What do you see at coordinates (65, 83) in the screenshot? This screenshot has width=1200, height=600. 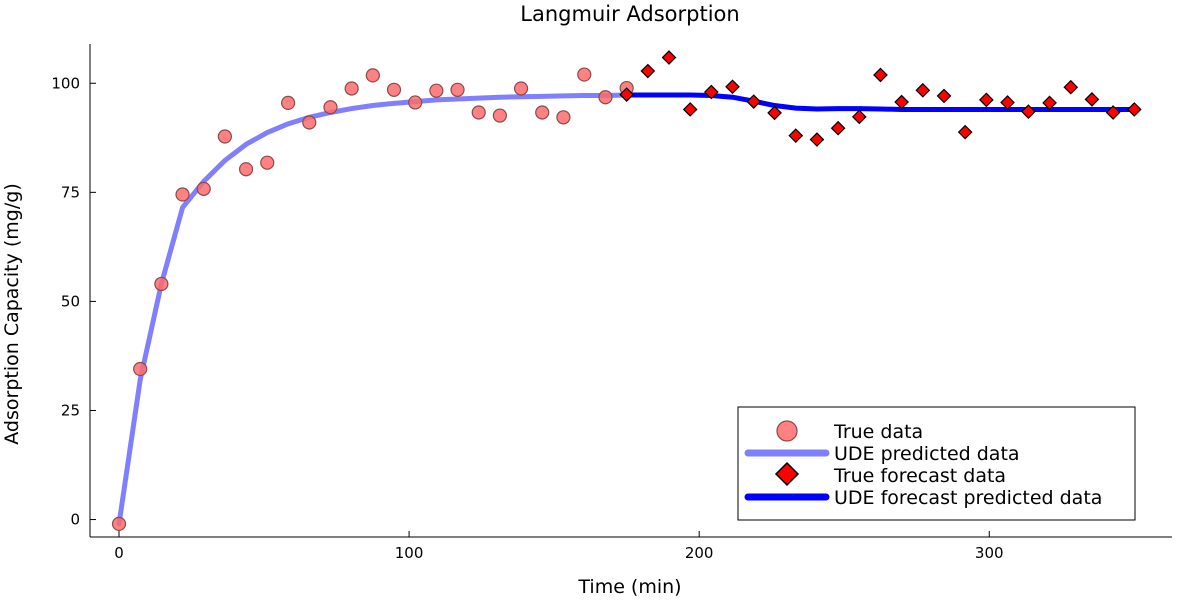 I see `y-tick-label: 100` at bounding box center [65, 83].